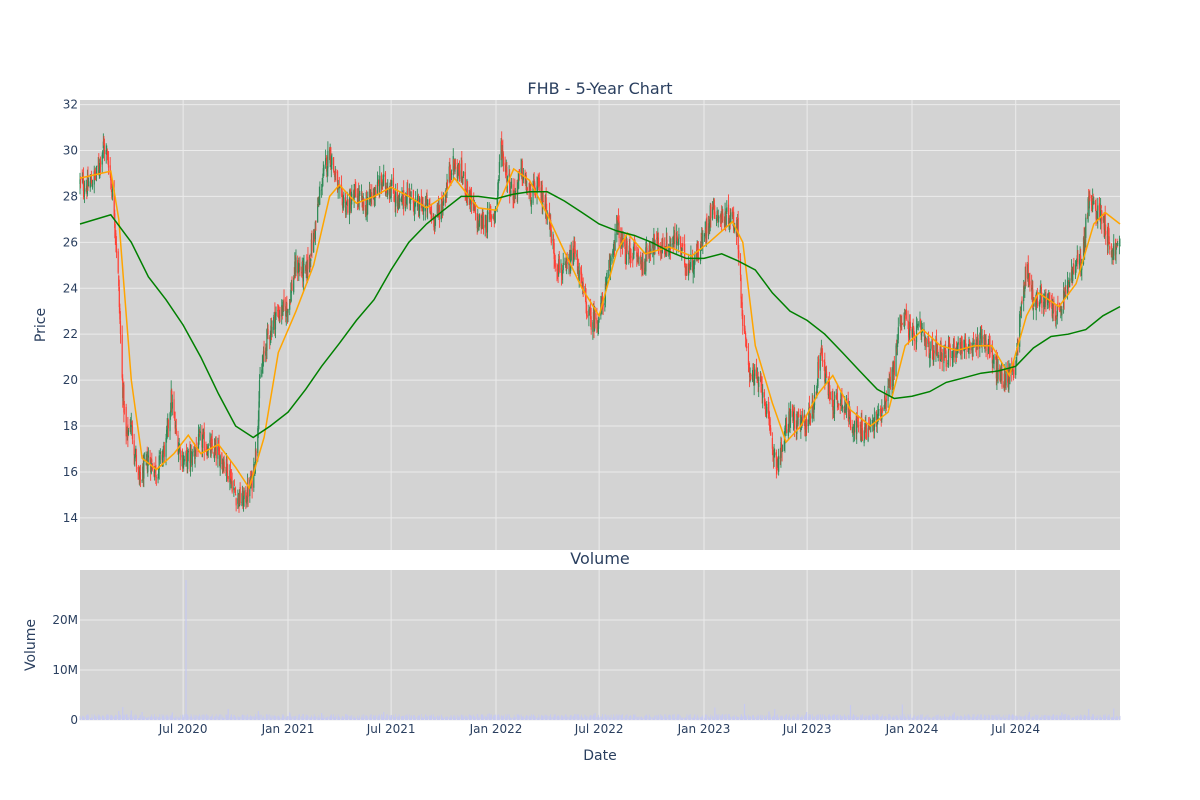 The width and height of the screenshot is (1200, 800). What do you see at coordinates (599, 729) in the screenshot?
I see `x-tick-label: Jul 2022` at bounding box center [599, 729].